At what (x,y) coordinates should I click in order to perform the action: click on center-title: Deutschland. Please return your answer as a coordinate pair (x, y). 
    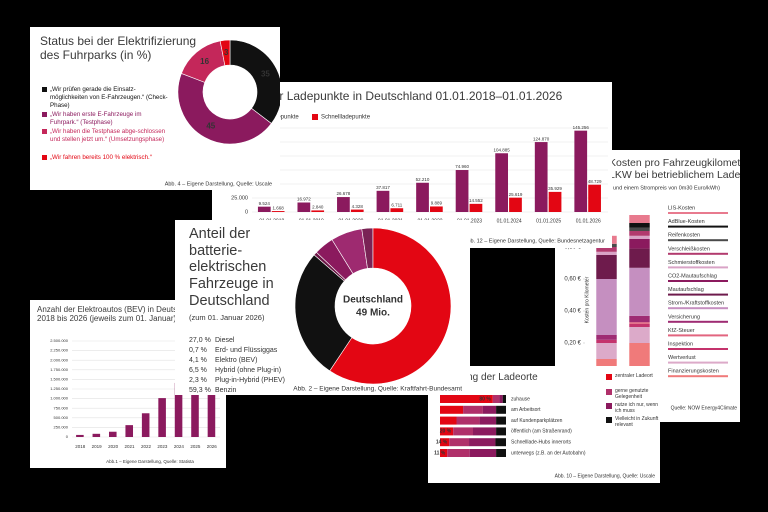
    Looking at the image, I should click on (373, 300).